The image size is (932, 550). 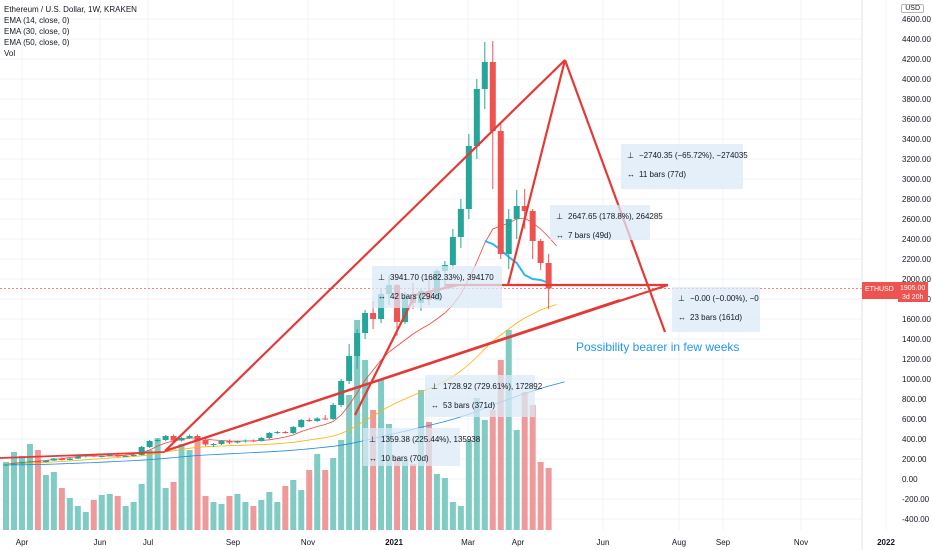 What do you see at coordinates (693, 155) in the screenshot?
I see `measure-line1: −2740.35 (−65.72%), −274035` at bounding box center [693, 155].